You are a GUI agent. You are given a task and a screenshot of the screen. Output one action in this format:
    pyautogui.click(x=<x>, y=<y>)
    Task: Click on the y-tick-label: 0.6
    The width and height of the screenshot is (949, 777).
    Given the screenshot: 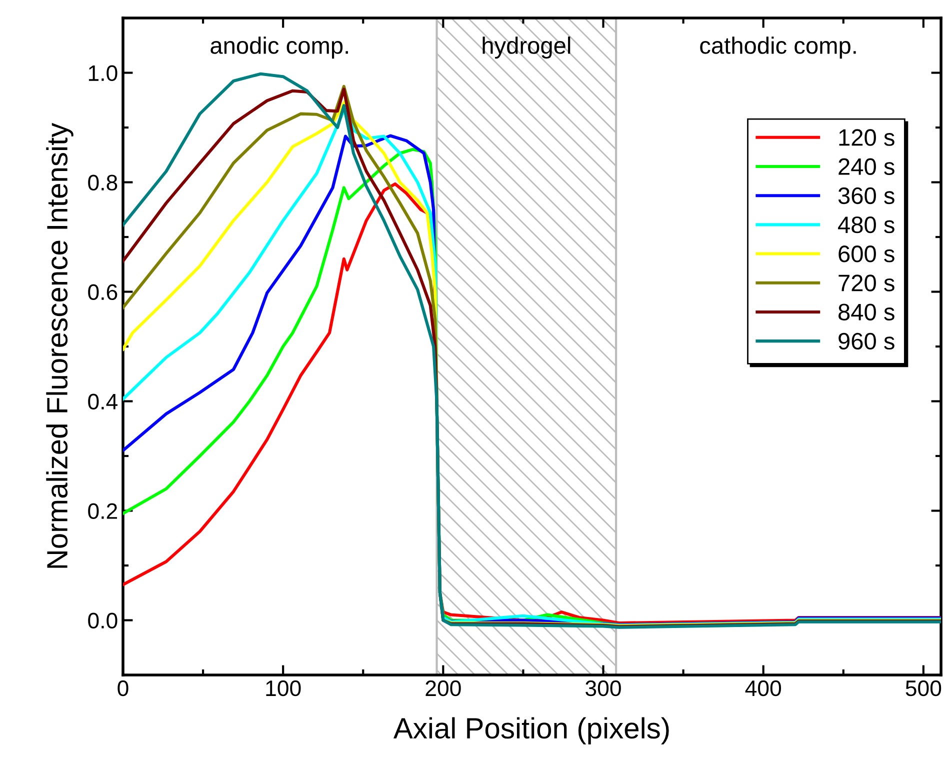 What is the action you would take?
    pyautogui.click(x=103, y=292)
    